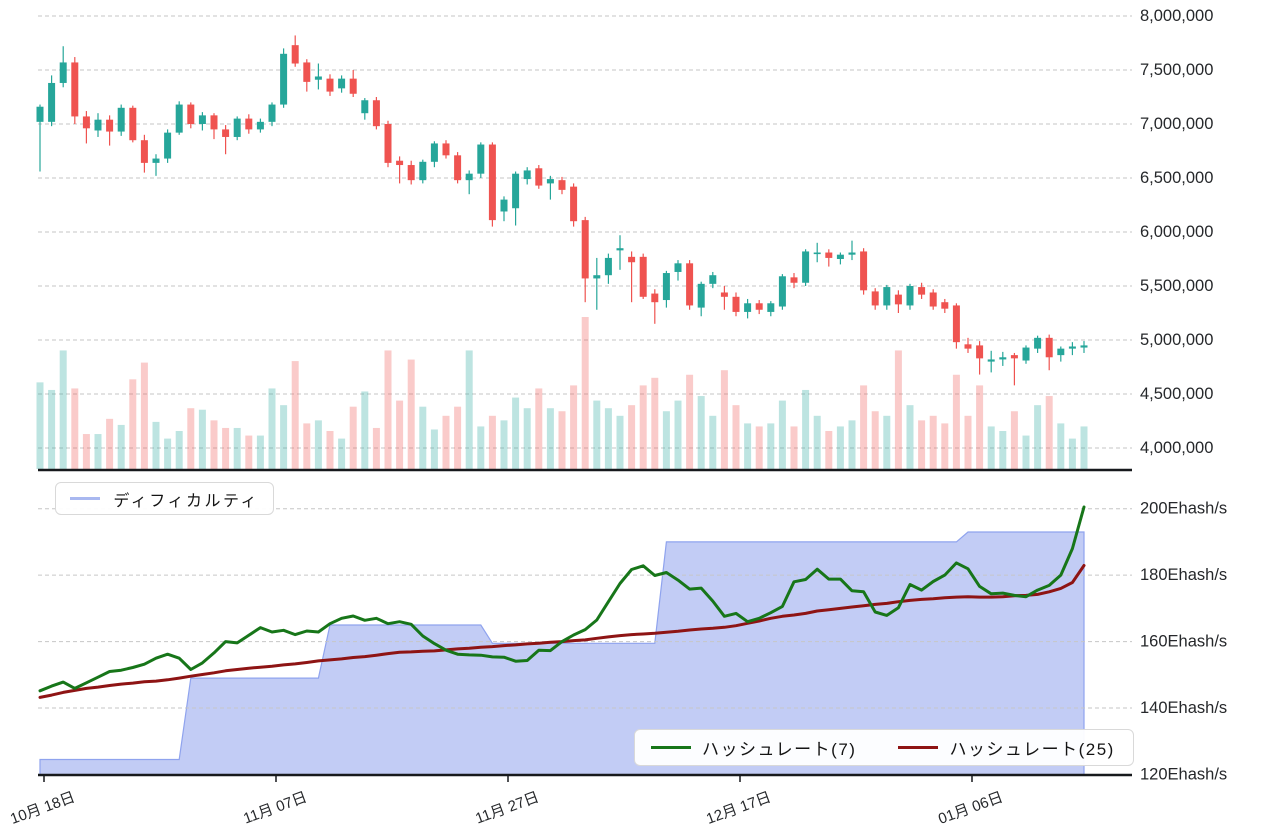 Image resolution: width=1285 pixels, height=838 pixels. Describe the element at coordinates (507, 808) in the screenshot. I see `date-tick-label: 11月 27日` at that location.